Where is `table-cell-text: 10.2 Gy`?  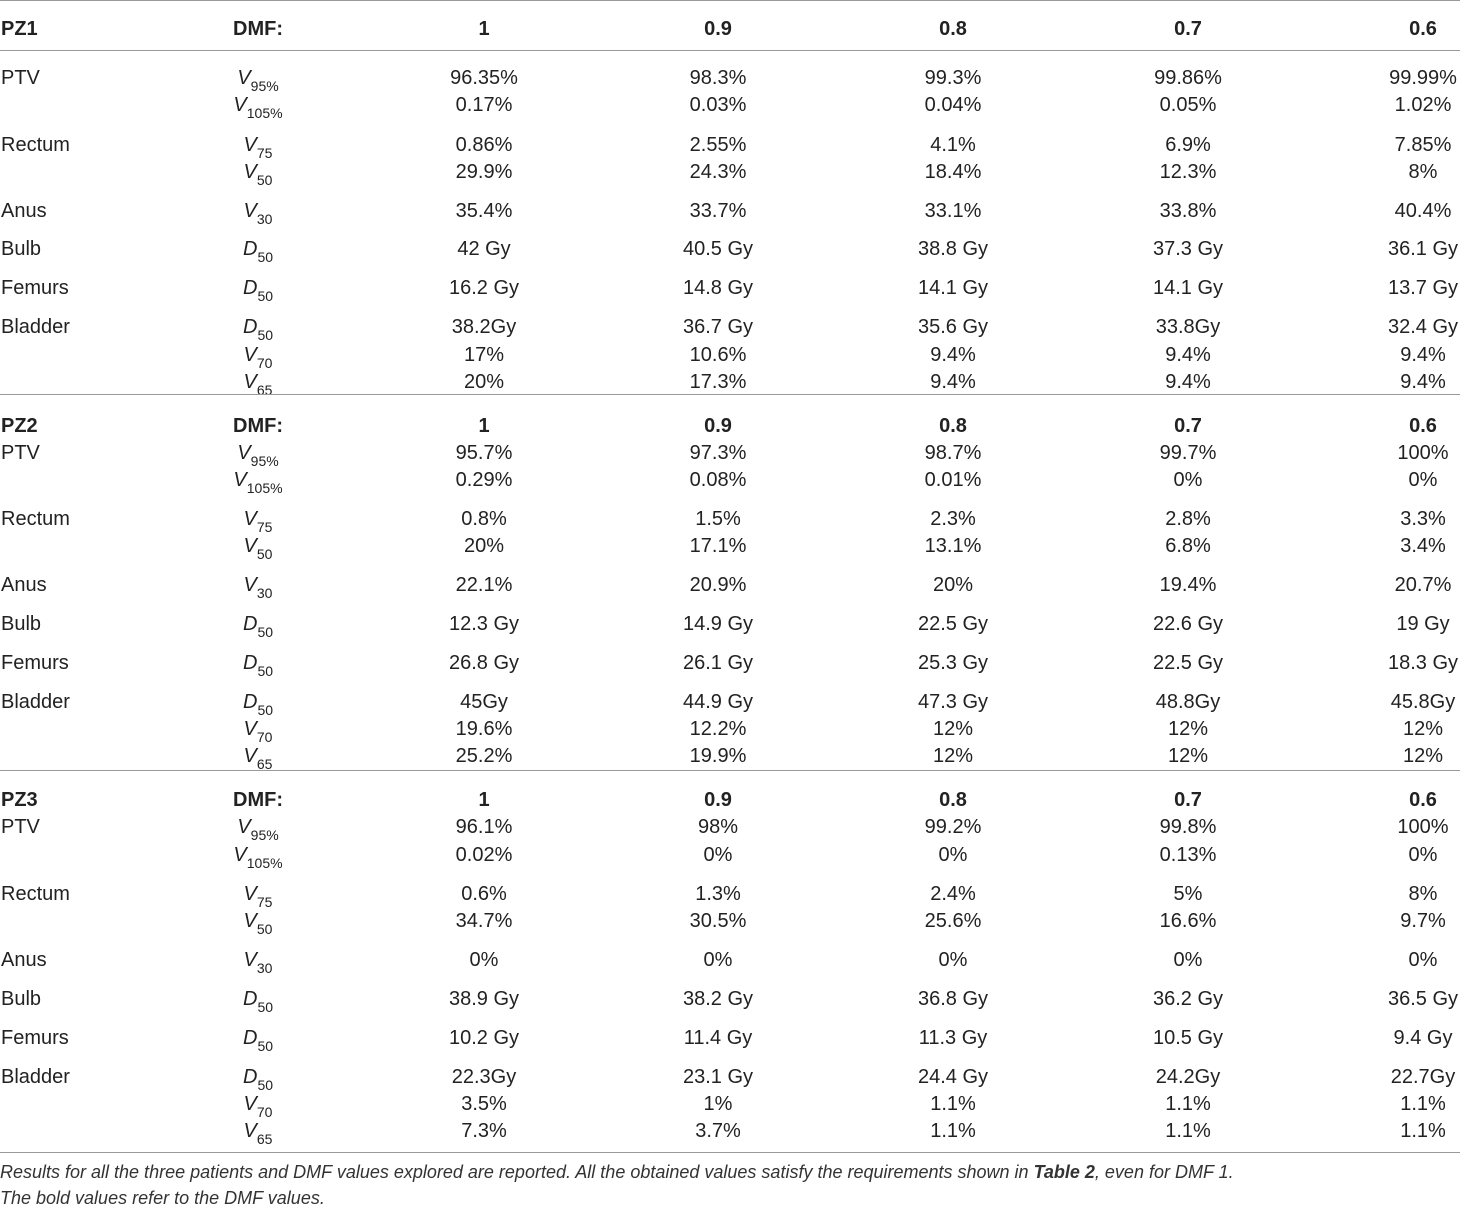
table-cell-text: 10.2 Gy is located at coordinates (484, 1038).